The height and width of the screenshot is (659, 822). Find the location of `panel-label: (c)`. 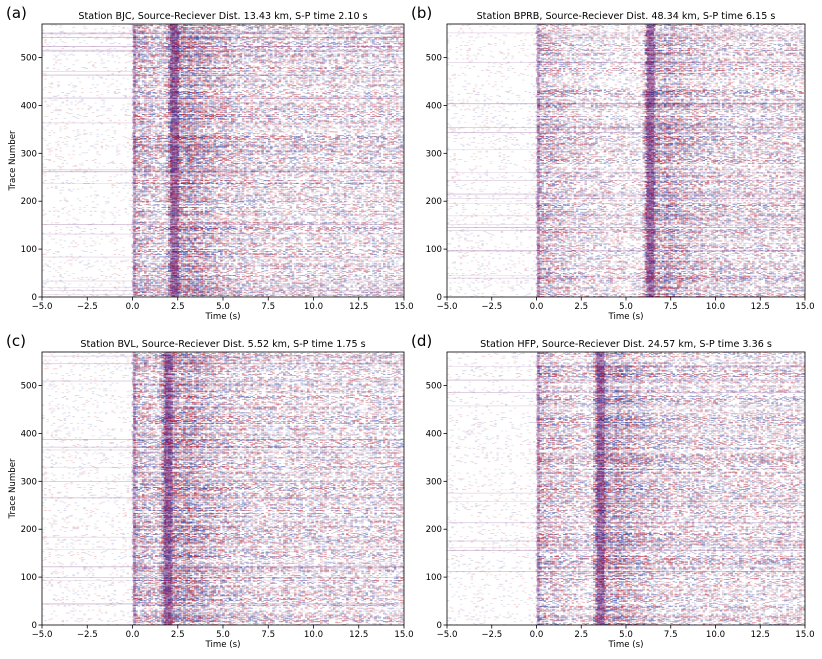

panel-label: (c) is located at coordinates (16, 341).